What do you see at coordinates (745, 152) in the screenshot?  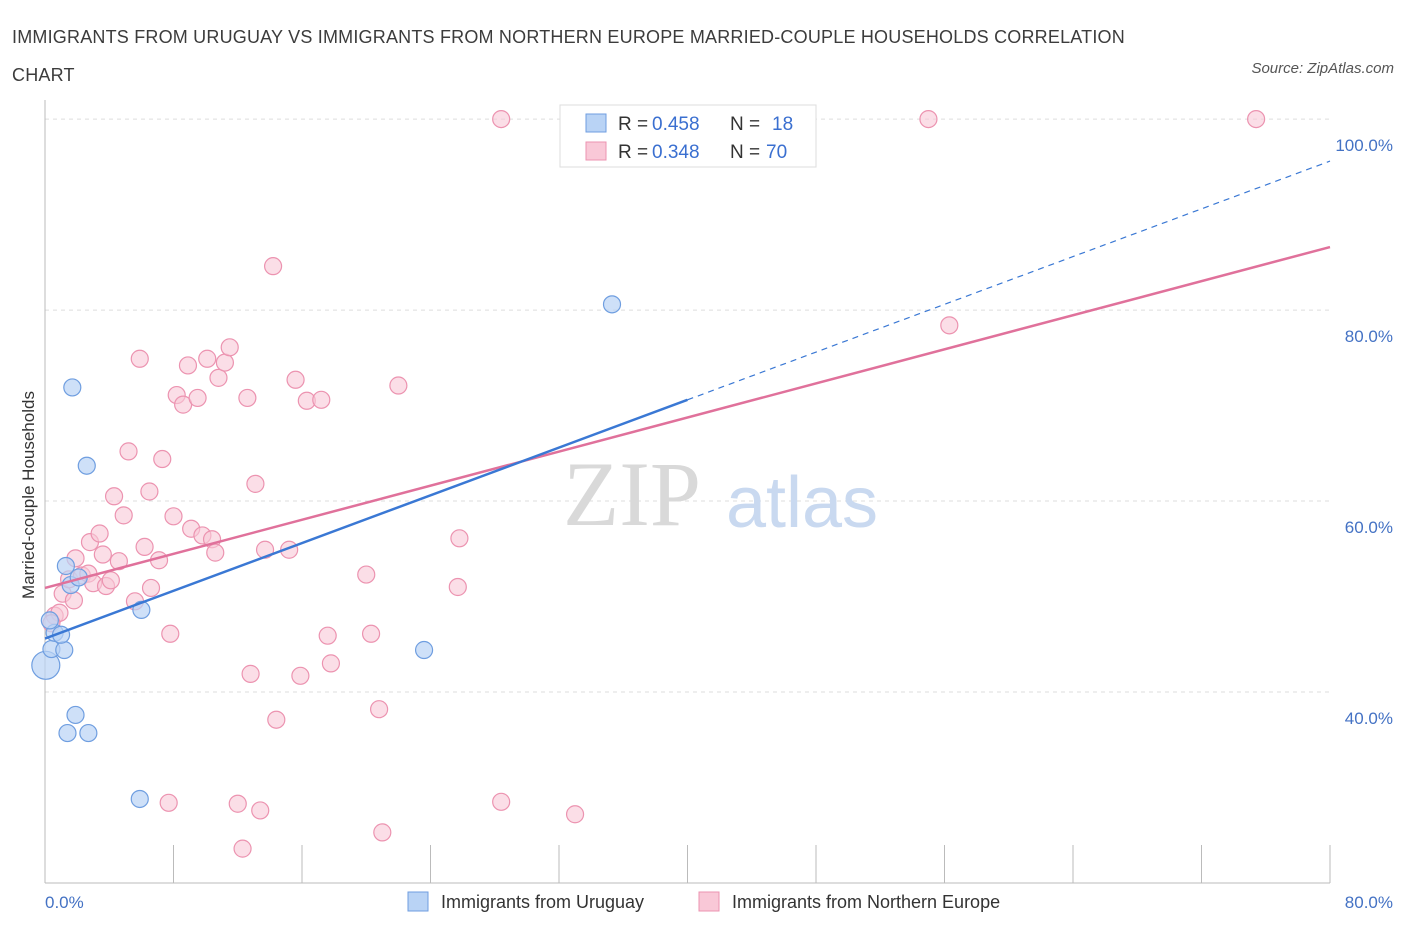 I see `legend-n-label-2: N =` at bounding box center [745, 152].